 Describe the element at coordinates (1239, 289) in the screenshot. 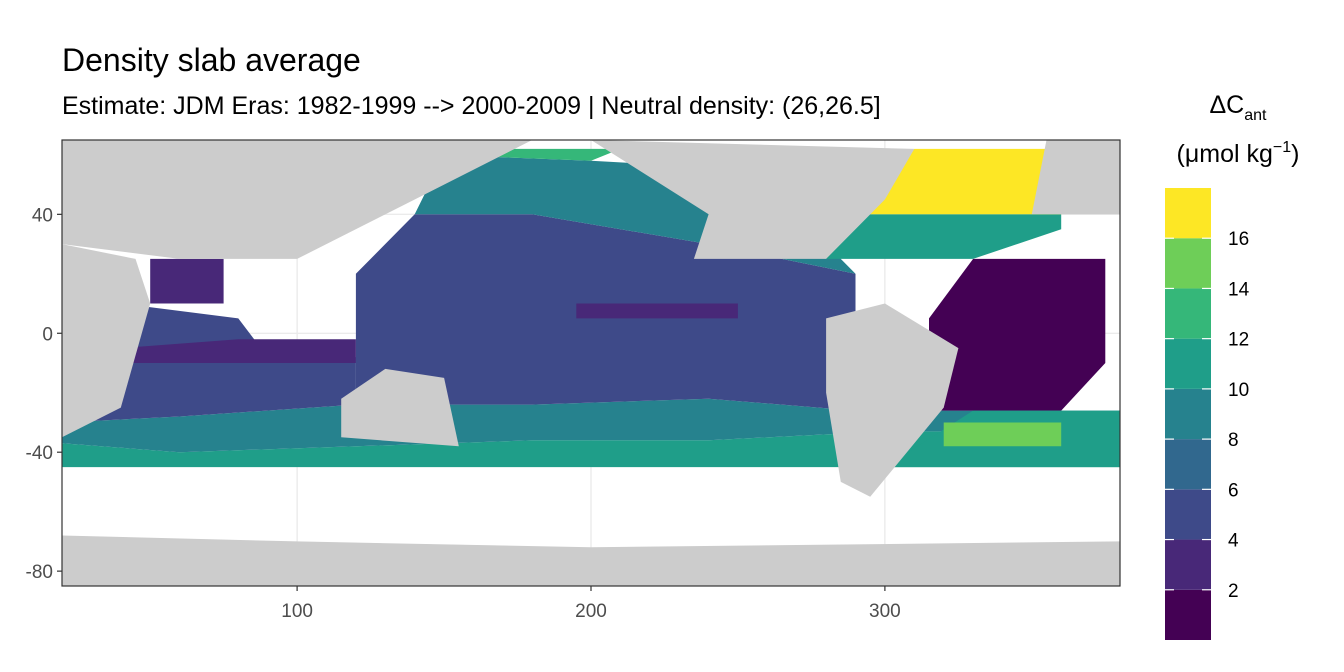

I see `legend-tick-label: 14` at that location.